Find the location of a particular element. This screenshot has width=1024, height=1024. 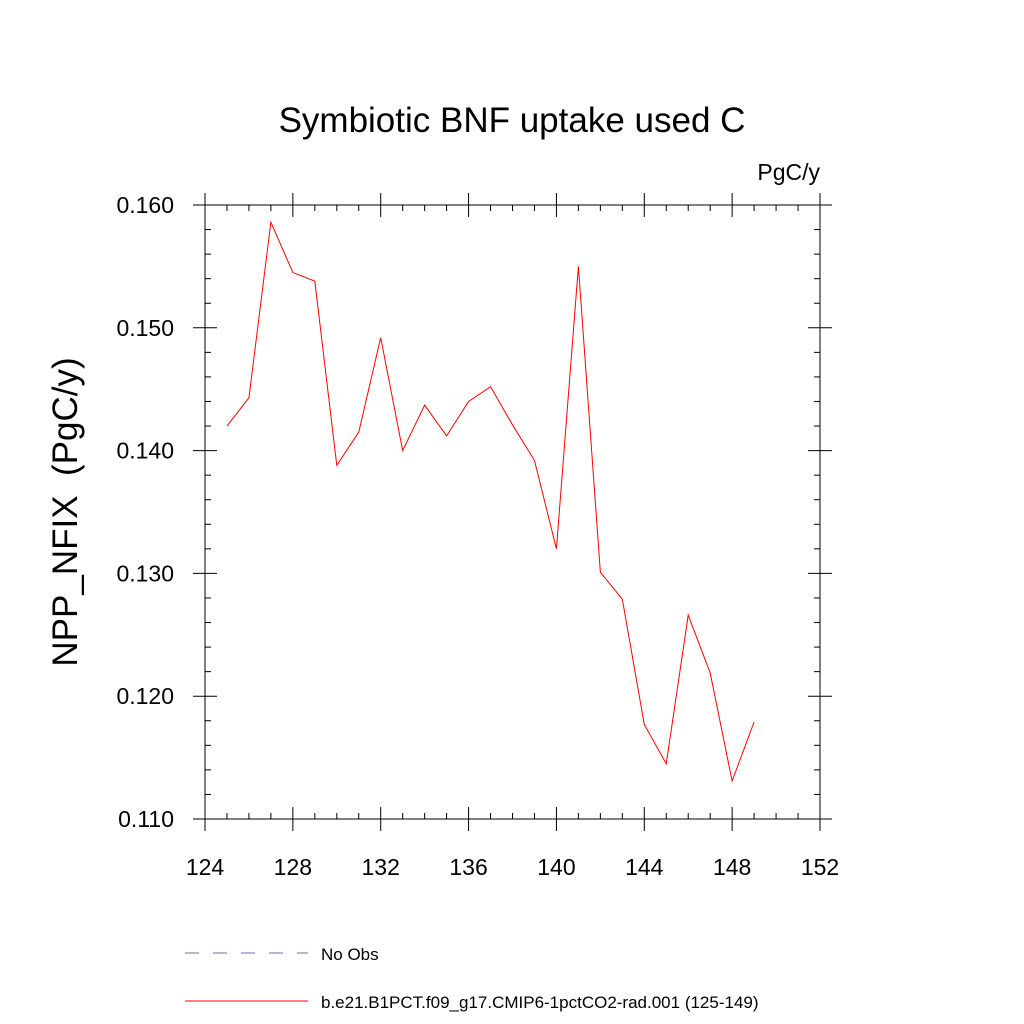

y-tick-label: 0.120 is located at coordinates (145, 696).